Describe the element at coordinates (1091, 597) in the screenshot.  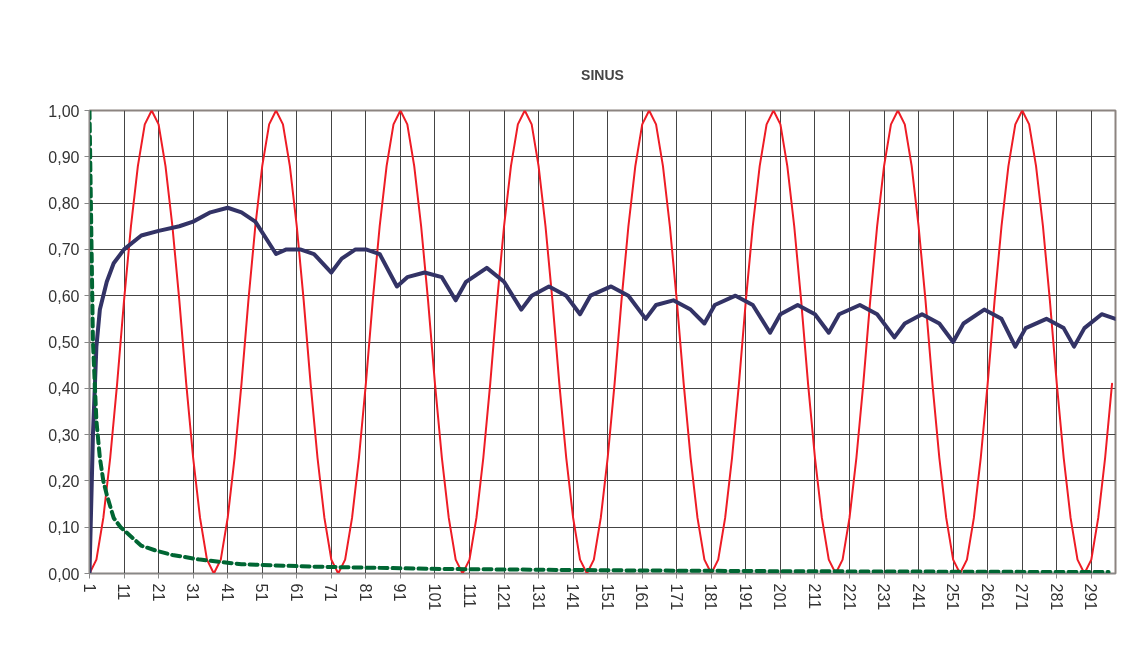
I see `x-tick-label: 291` at that location.